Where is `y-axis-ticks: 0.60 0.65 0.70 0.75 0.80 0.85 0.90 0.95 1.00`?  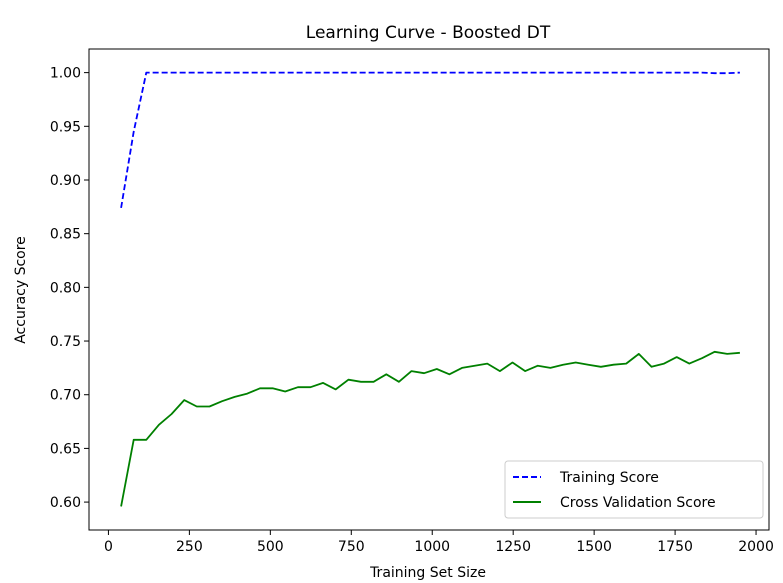
y-axis-ticks: 0.60 0.65 0.70 0.75 0.80 0.85 0.90 0.95 1.00 is located at coordinates (69, 288).